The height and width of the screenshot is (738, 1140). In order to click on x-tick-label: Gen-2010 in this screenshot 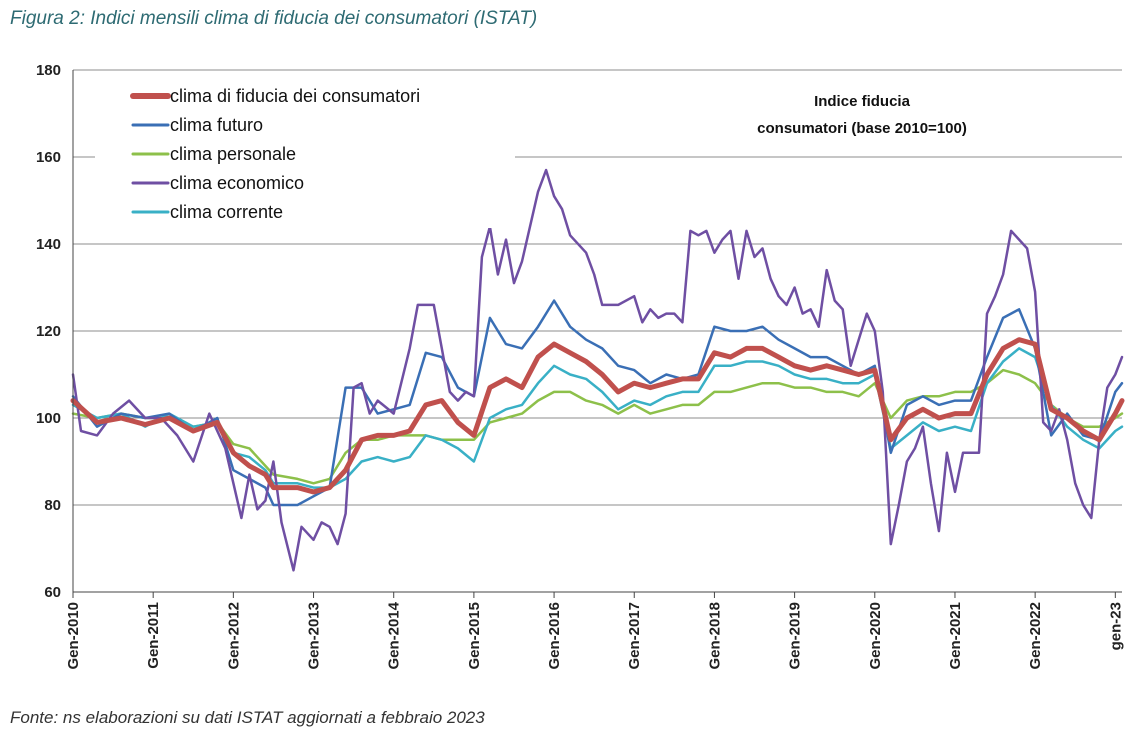, I will do `click(73, 636)`.